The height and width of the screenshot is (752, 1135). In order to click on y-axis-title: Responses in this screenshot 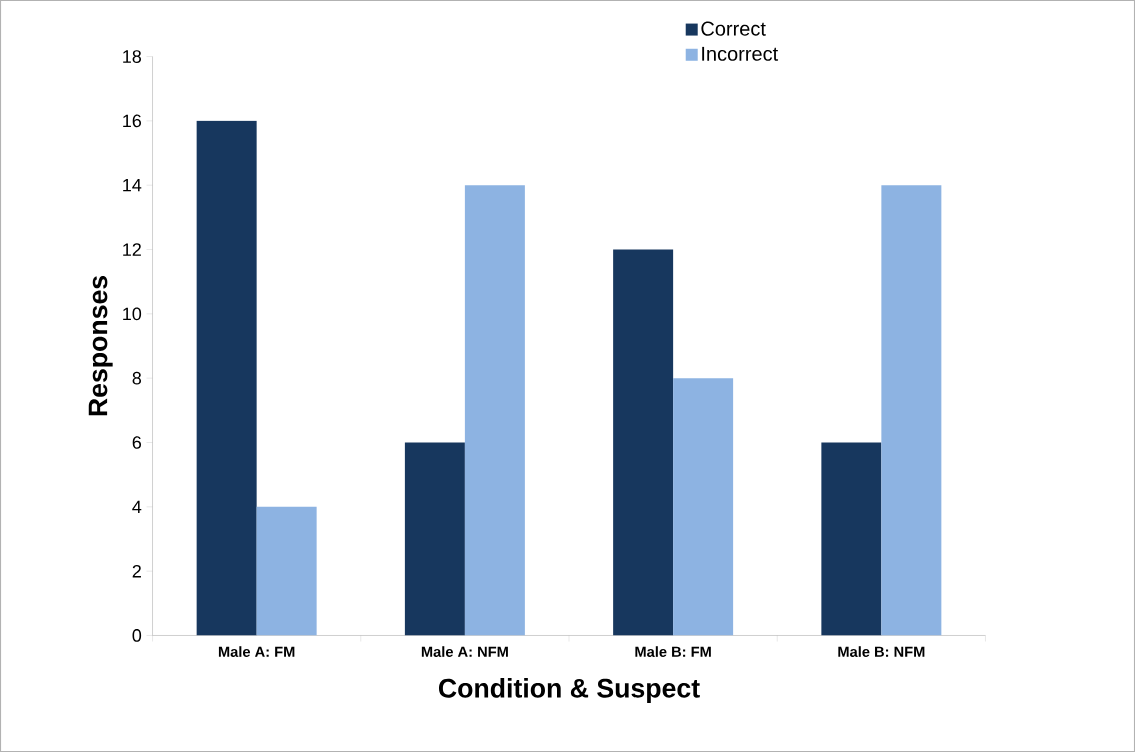, I will do `click(100, 345)`.